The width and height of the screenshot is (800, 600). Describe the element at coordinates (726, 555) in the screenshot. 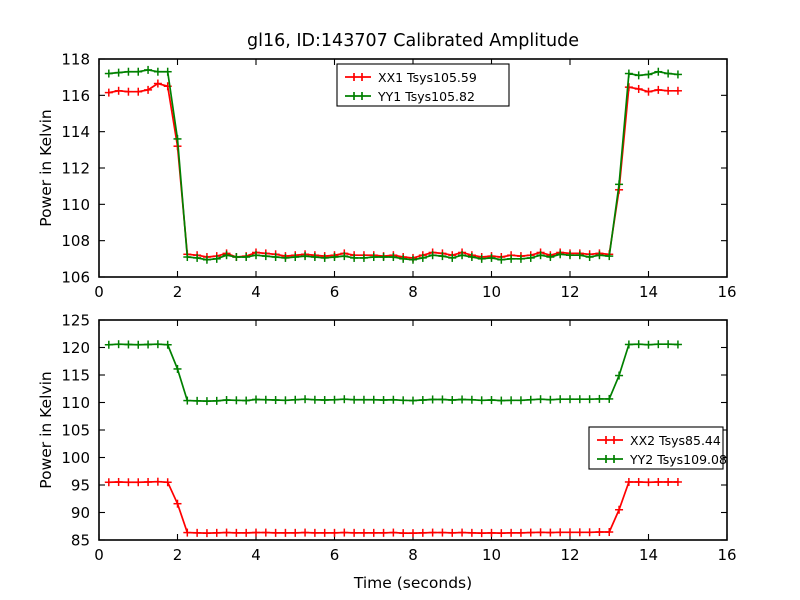

I see `xticklabel-bottom-8: 16` at that location.